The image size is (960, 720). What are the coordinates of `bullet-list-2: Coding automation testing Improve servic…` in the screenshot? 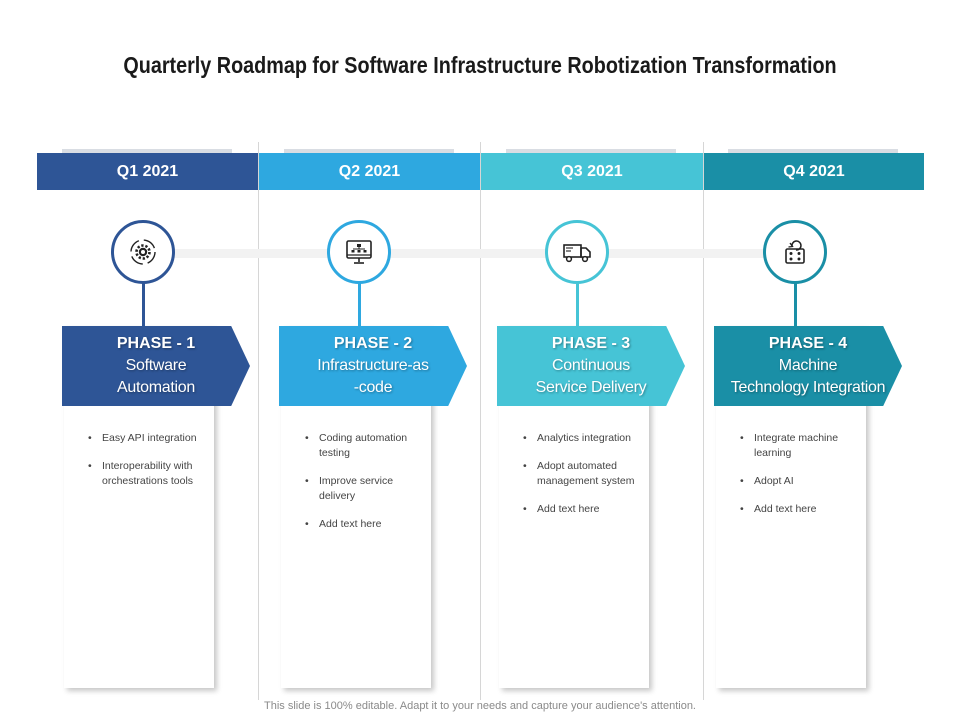 It's located at (362, 488).